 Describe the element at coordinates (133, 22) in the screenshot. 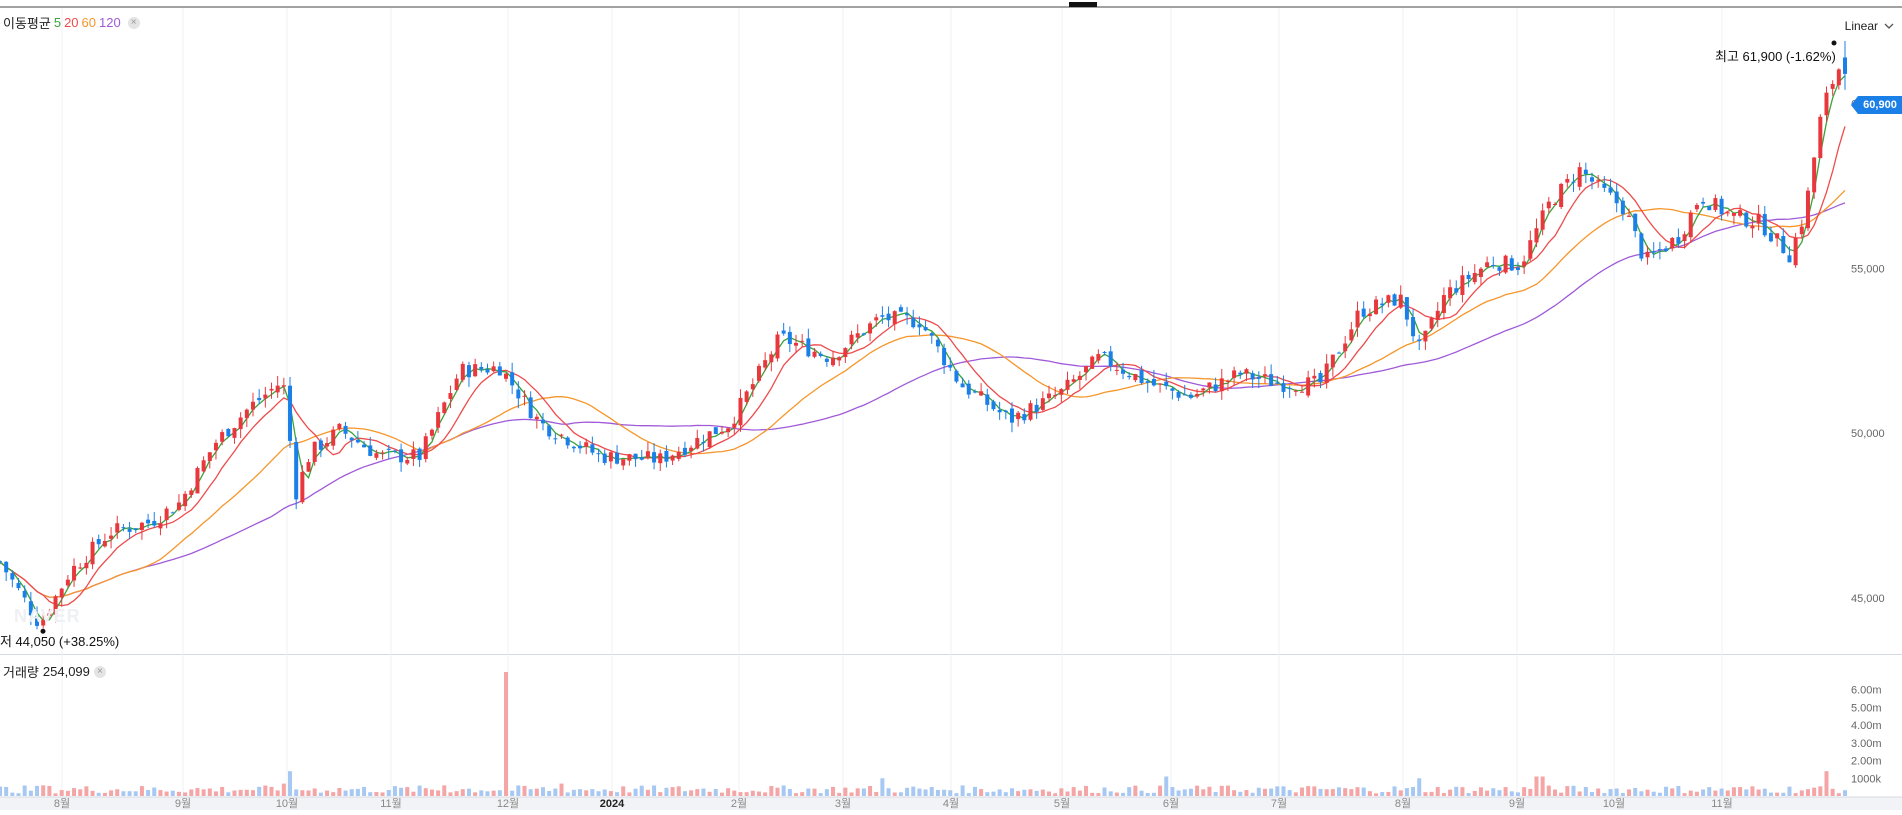

I see `close-ma-icon: ×` at that location.